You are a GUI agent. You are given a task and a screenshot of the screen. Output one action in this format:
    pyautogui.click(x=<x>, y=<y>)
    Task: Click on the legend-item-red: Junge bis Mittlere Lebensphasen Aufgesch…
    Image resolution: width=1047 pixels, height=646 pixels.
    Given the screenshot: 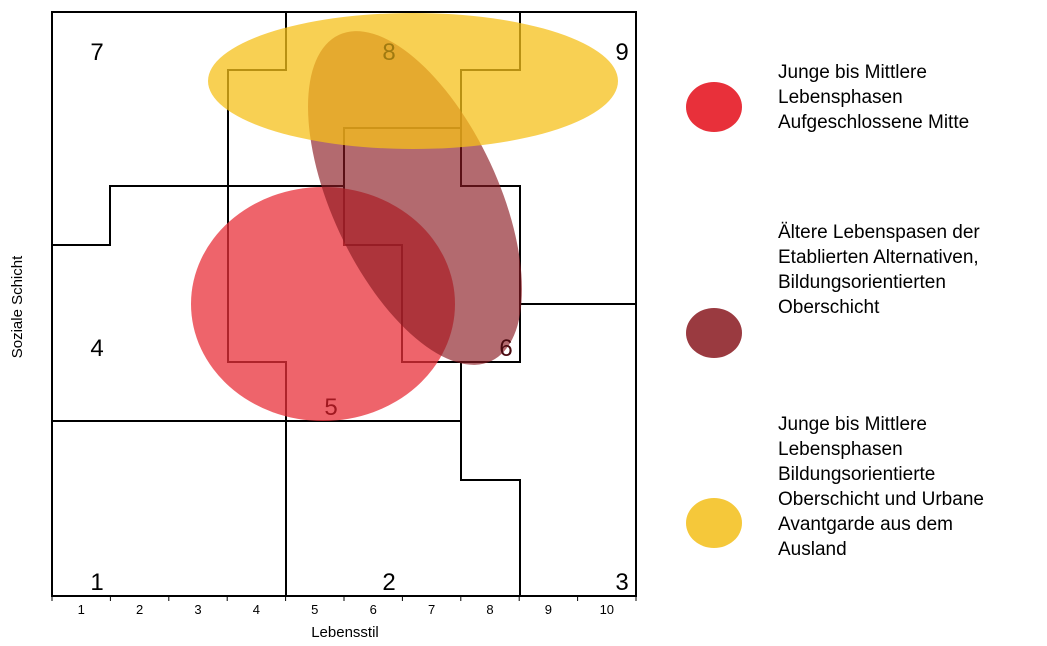 What is the action you would take?
    pyautogui.click(x=863, y=105)
    